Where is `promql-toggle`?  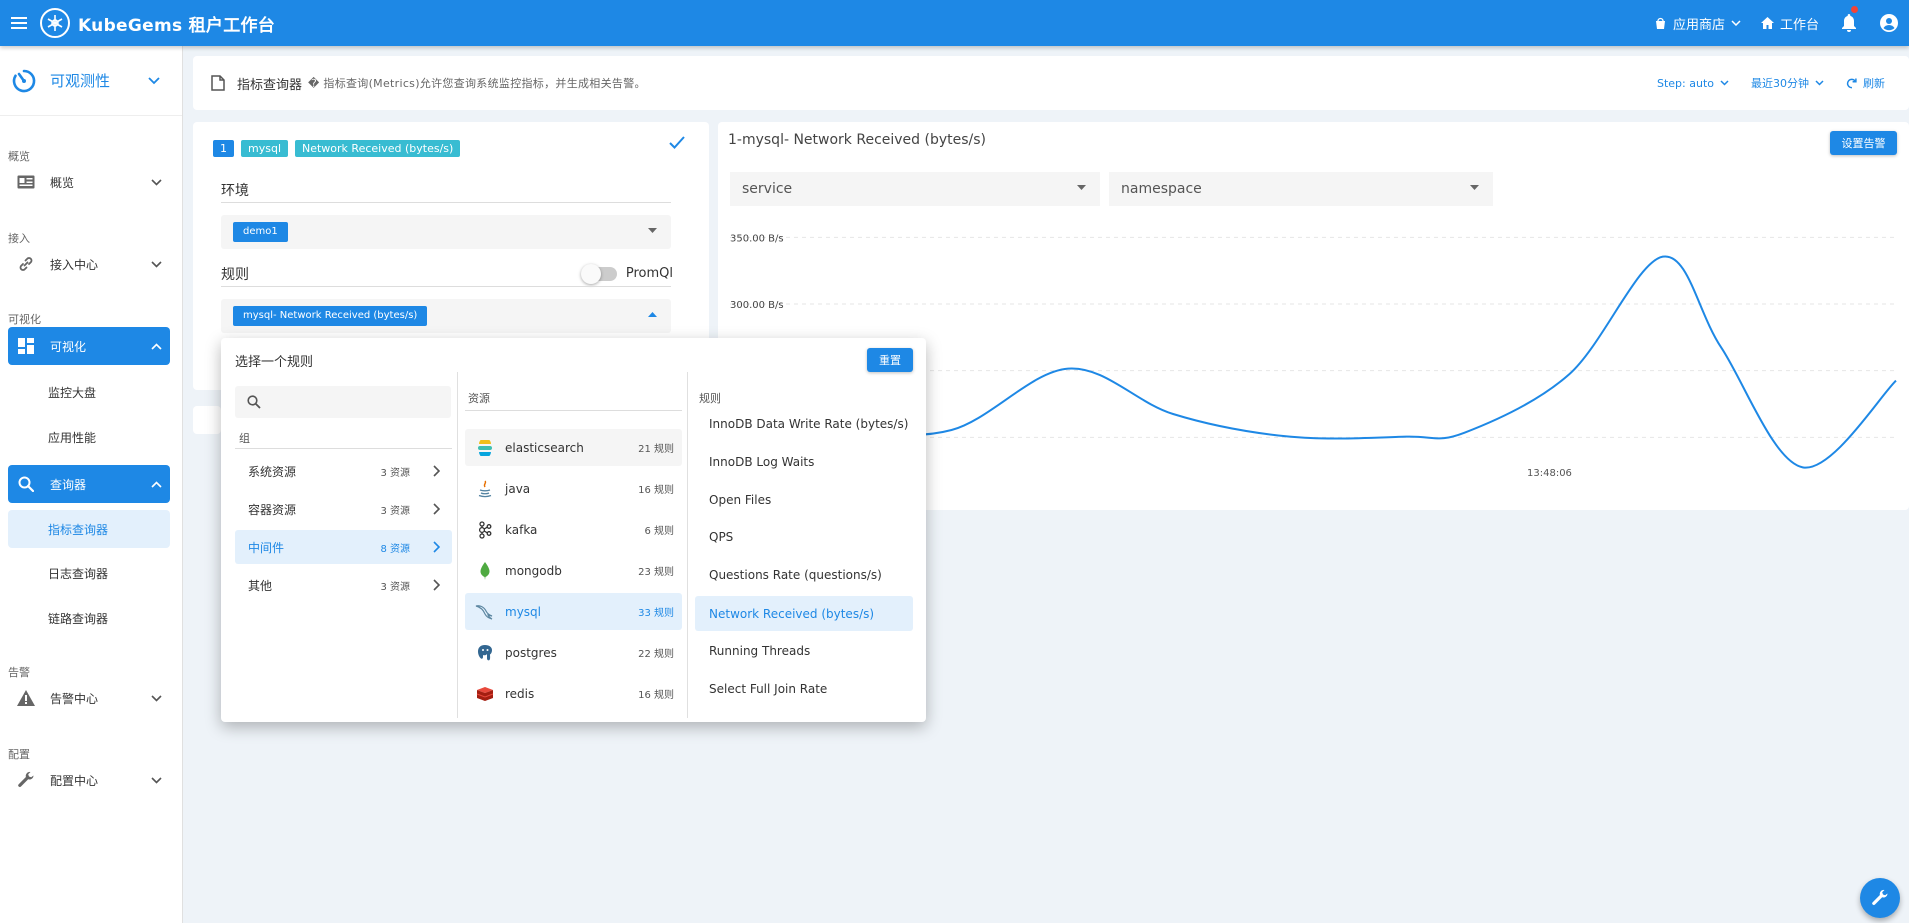
promql-toggle is located at coordinates (599, 274).